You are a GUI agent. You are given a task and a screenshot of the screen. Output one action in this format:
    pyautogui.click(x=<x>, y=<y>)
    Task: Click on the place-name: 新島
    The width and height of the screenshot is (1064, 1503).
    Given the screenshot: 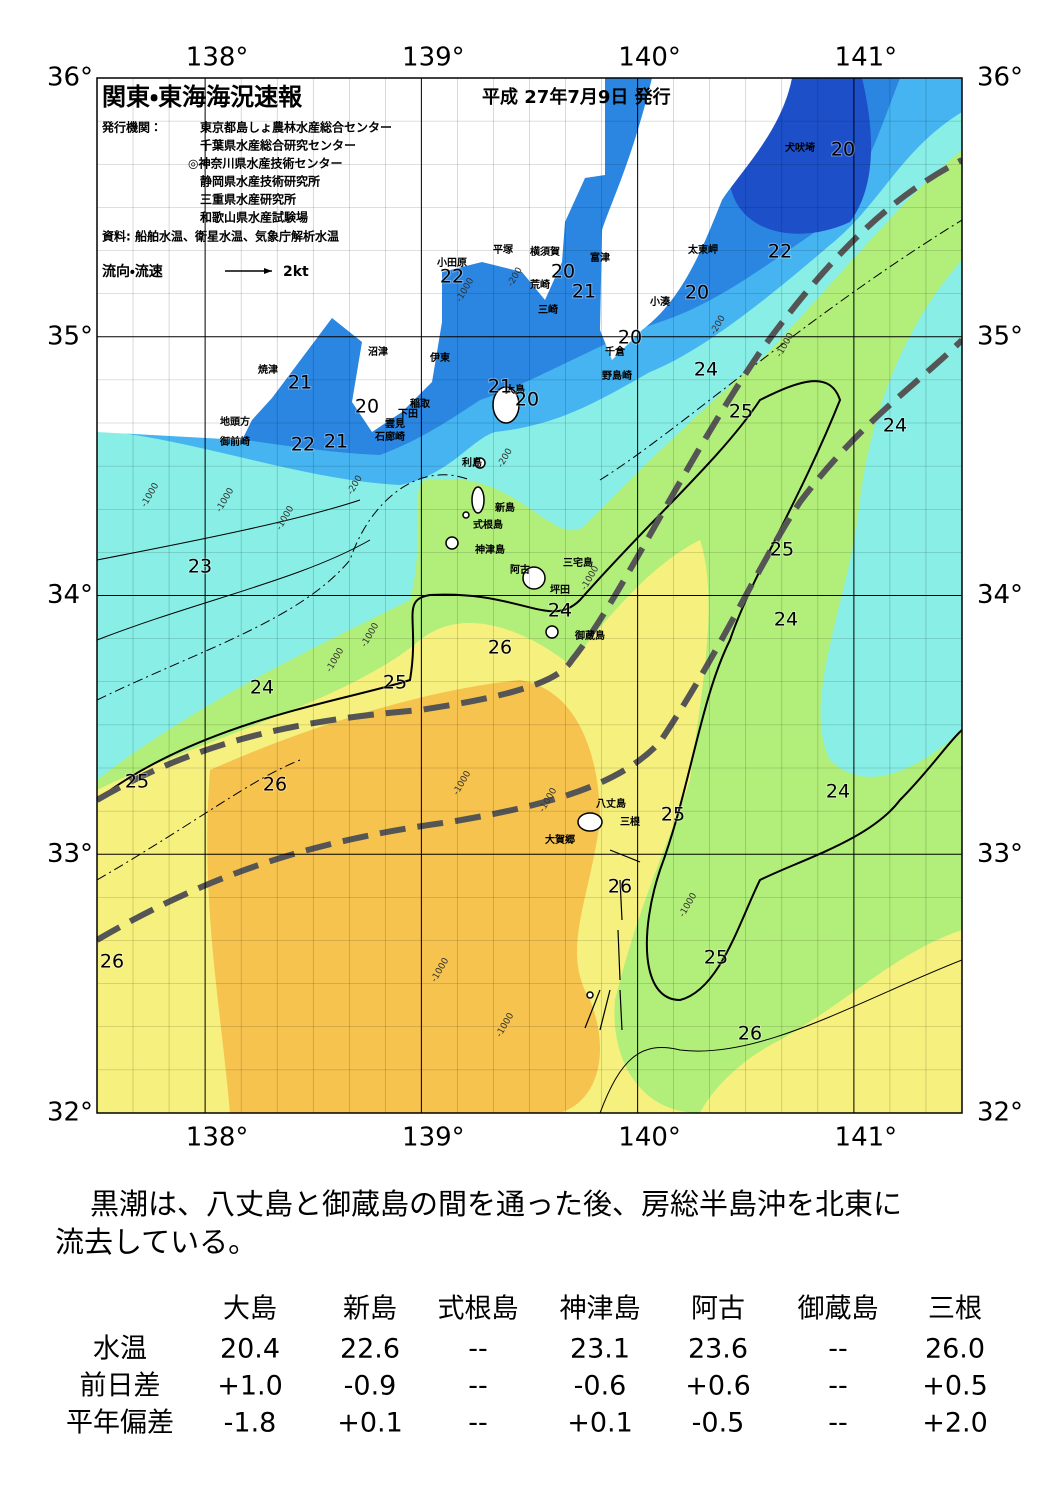 What is the action you would take?
    pyautogui.click(x=504, y=507)
    